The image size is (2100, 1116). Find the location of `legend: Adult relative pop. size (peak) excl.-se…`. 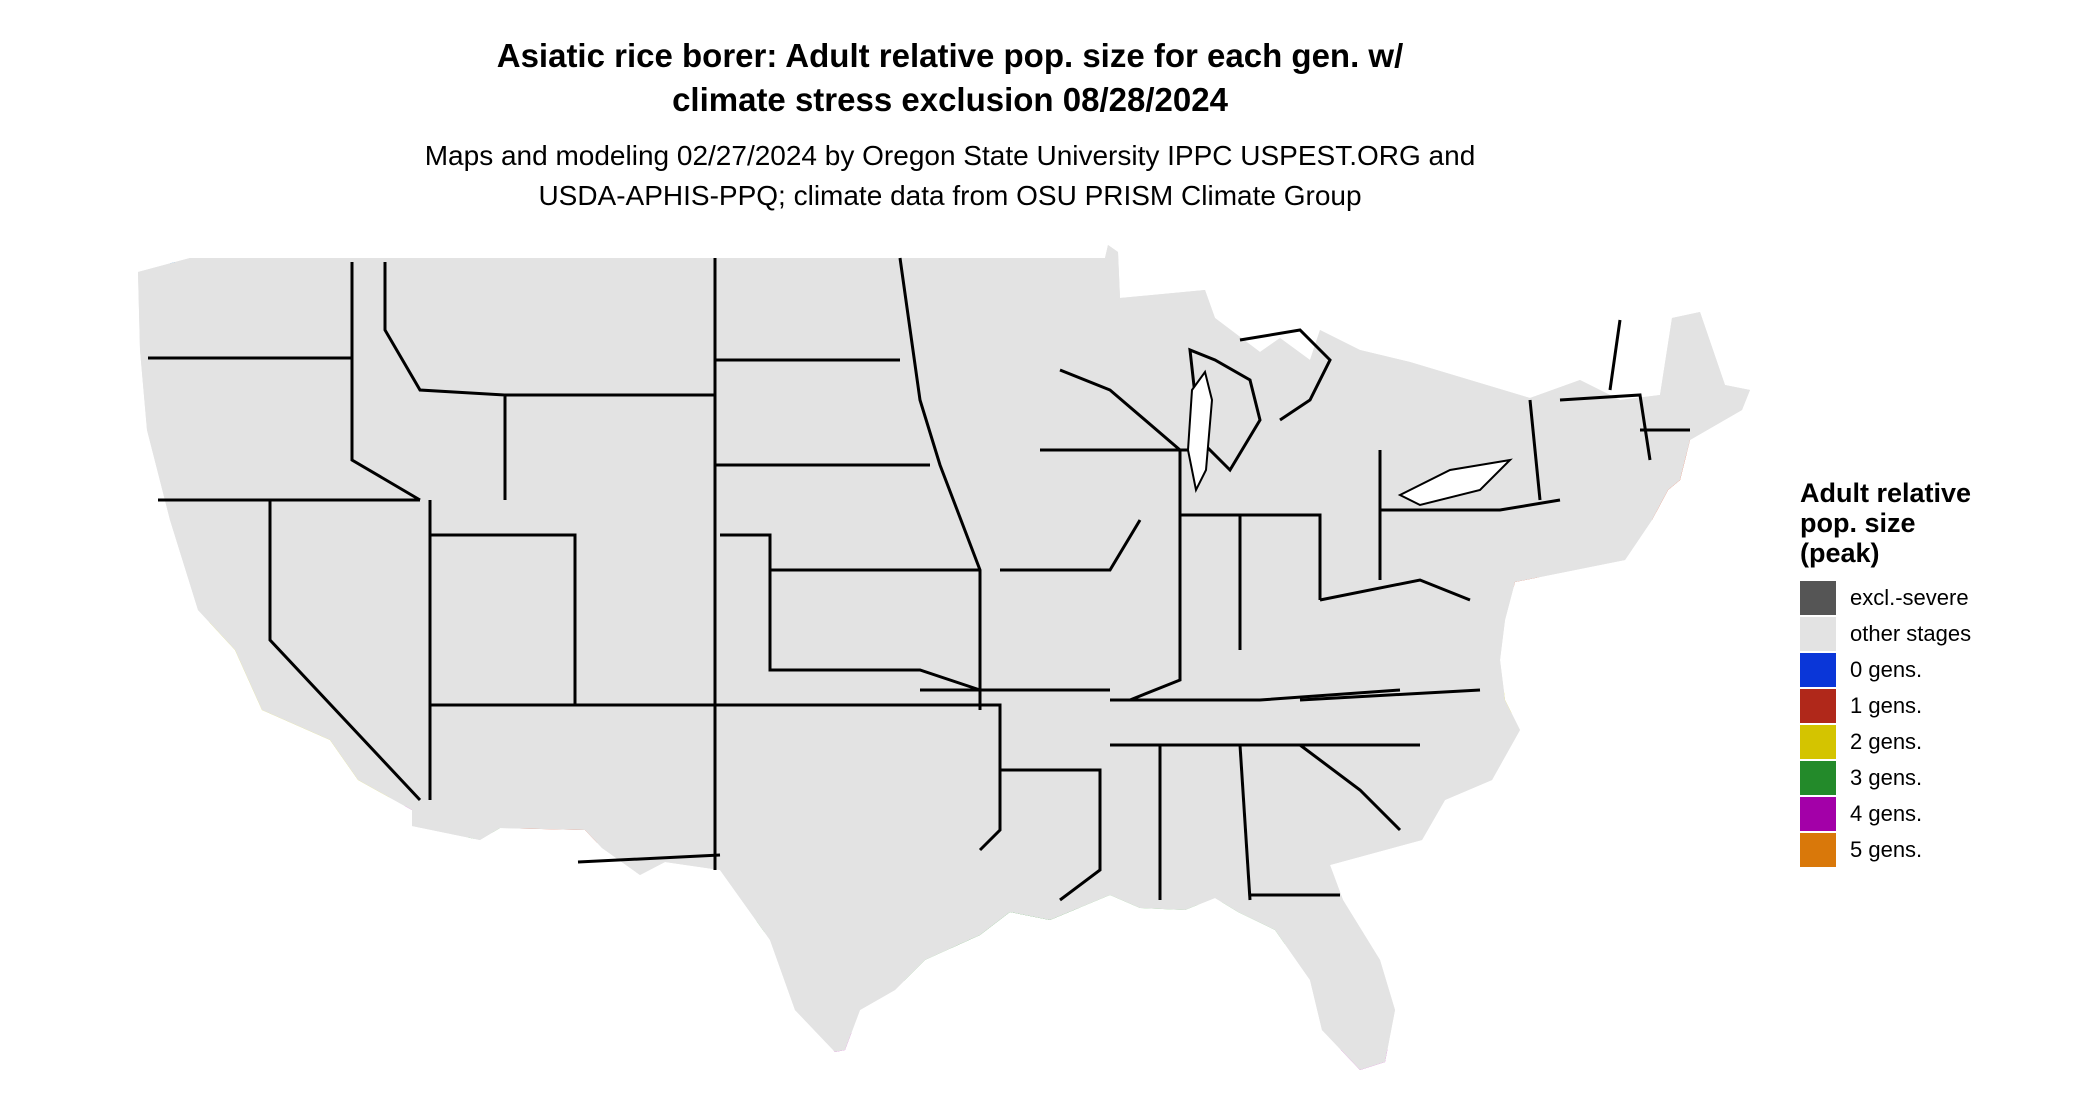

legend: Adult relative pop. size (peak) excl.-se… is located at coordinates (1945, 673).